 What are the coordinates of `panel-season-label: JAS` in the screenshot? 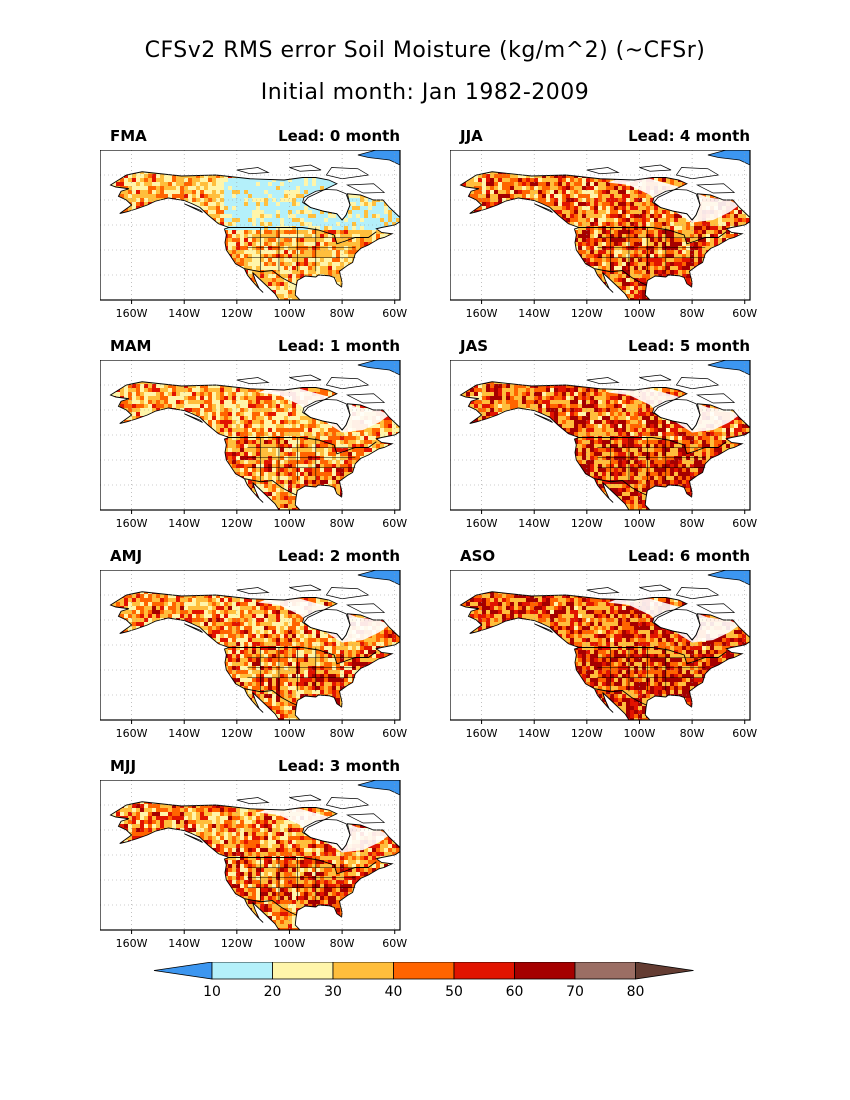 It's located at (474, 346).